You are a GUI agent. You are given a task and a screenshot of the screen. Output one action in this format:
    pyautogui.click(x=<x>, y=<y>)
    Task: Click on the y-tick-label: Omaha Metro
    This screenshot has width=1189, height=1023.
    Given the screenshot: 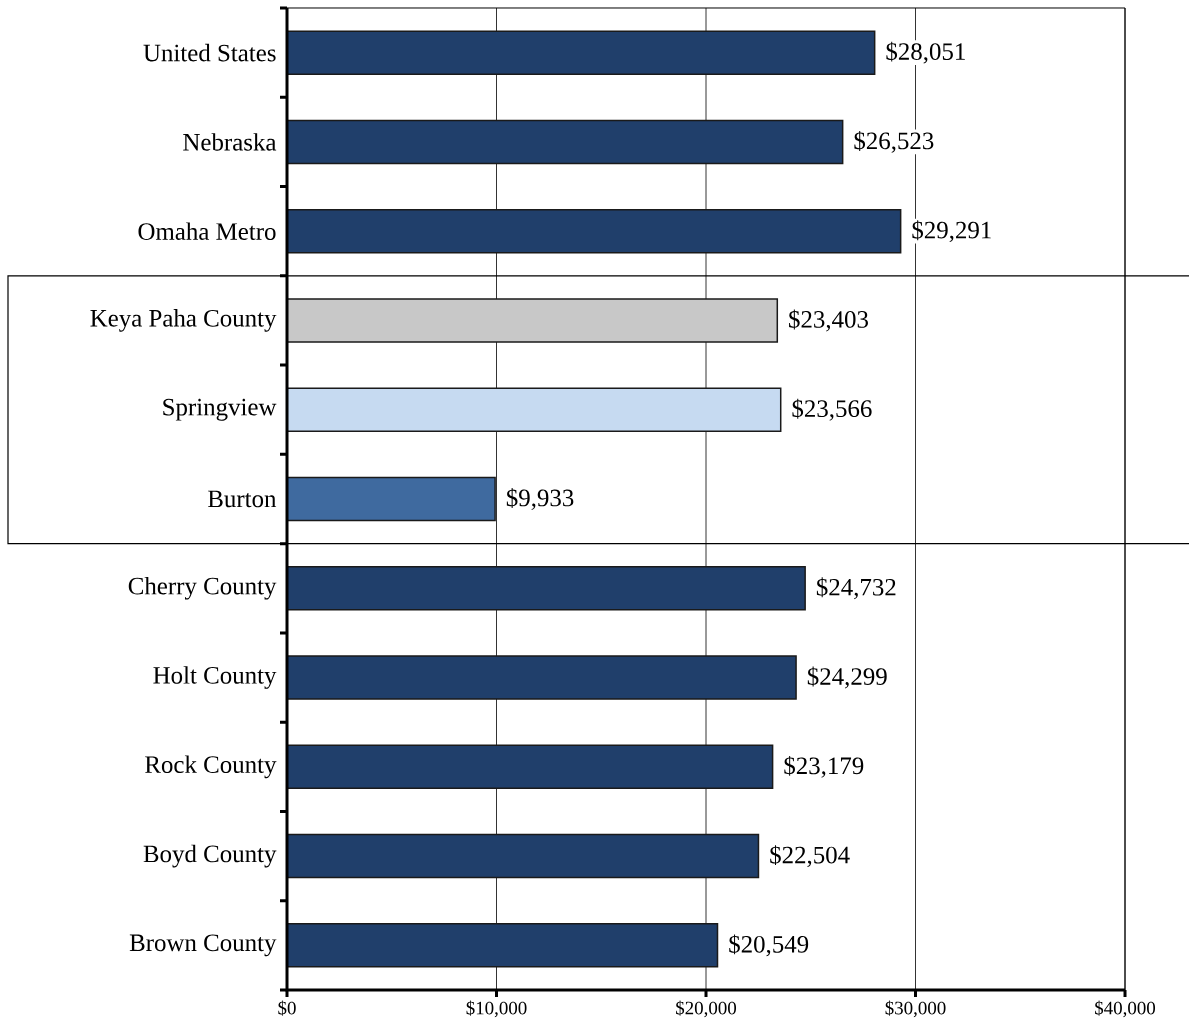 What is the action you would take?
    pyautogui.click(x=207, y=231)
    